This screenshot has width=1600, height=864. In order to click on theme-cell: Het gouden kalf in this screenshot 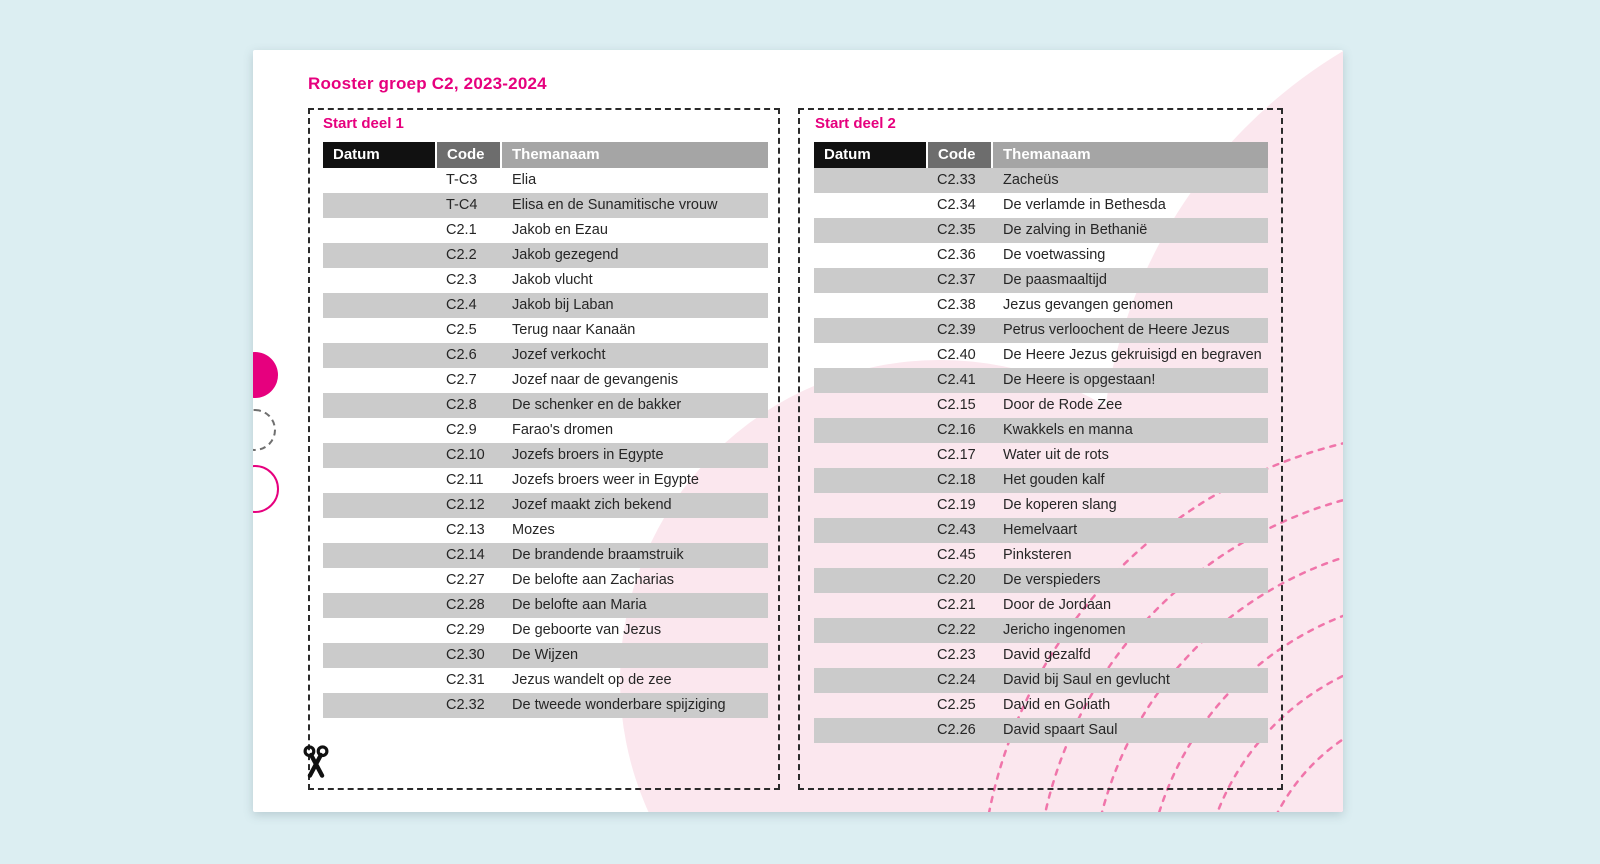, I will do `click(1054, 480)`.